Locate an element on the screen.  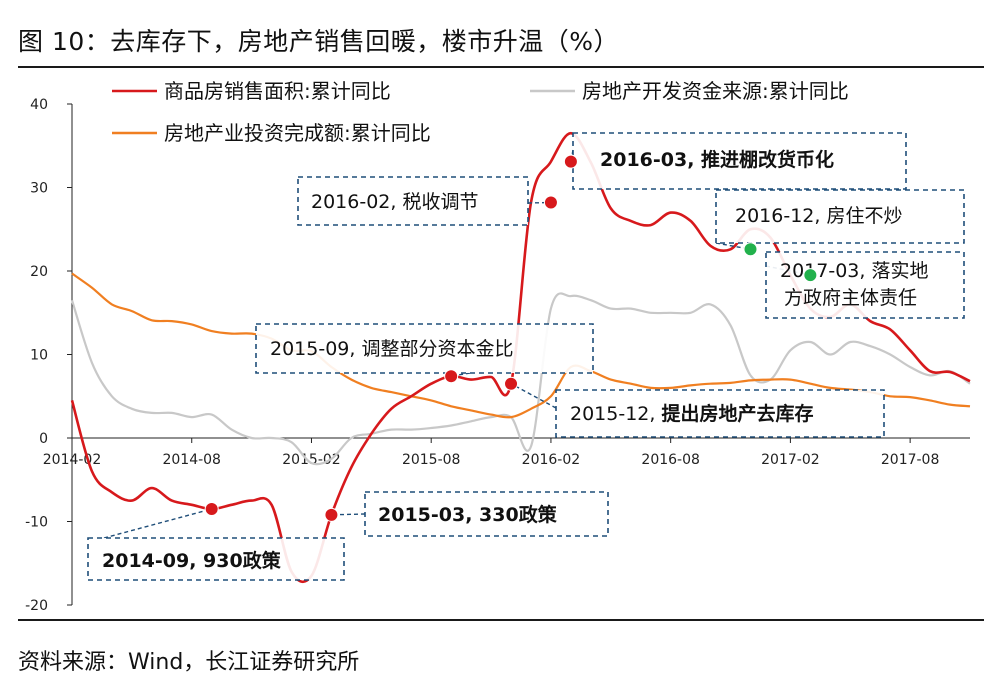
x-tick-label: 2016-02 is located at coordinates (551, 460).